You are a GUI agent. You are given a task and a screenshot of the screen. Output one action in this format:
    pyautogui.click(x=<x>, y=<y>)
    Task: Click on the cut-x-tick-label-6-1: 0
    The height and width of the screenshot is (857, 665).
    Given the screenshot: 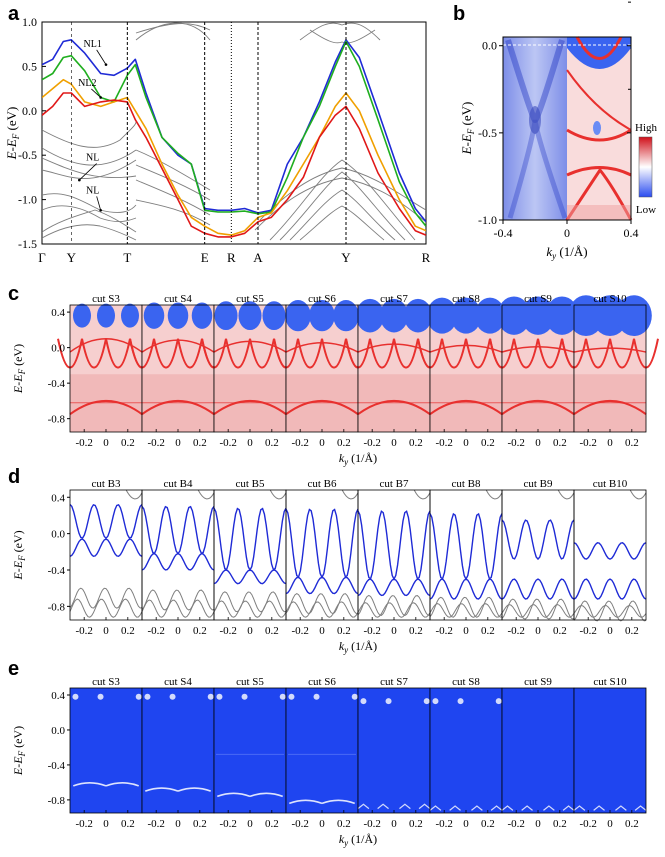 What is the action you would take?
    pyautogui.click(x=538, y=631)
    